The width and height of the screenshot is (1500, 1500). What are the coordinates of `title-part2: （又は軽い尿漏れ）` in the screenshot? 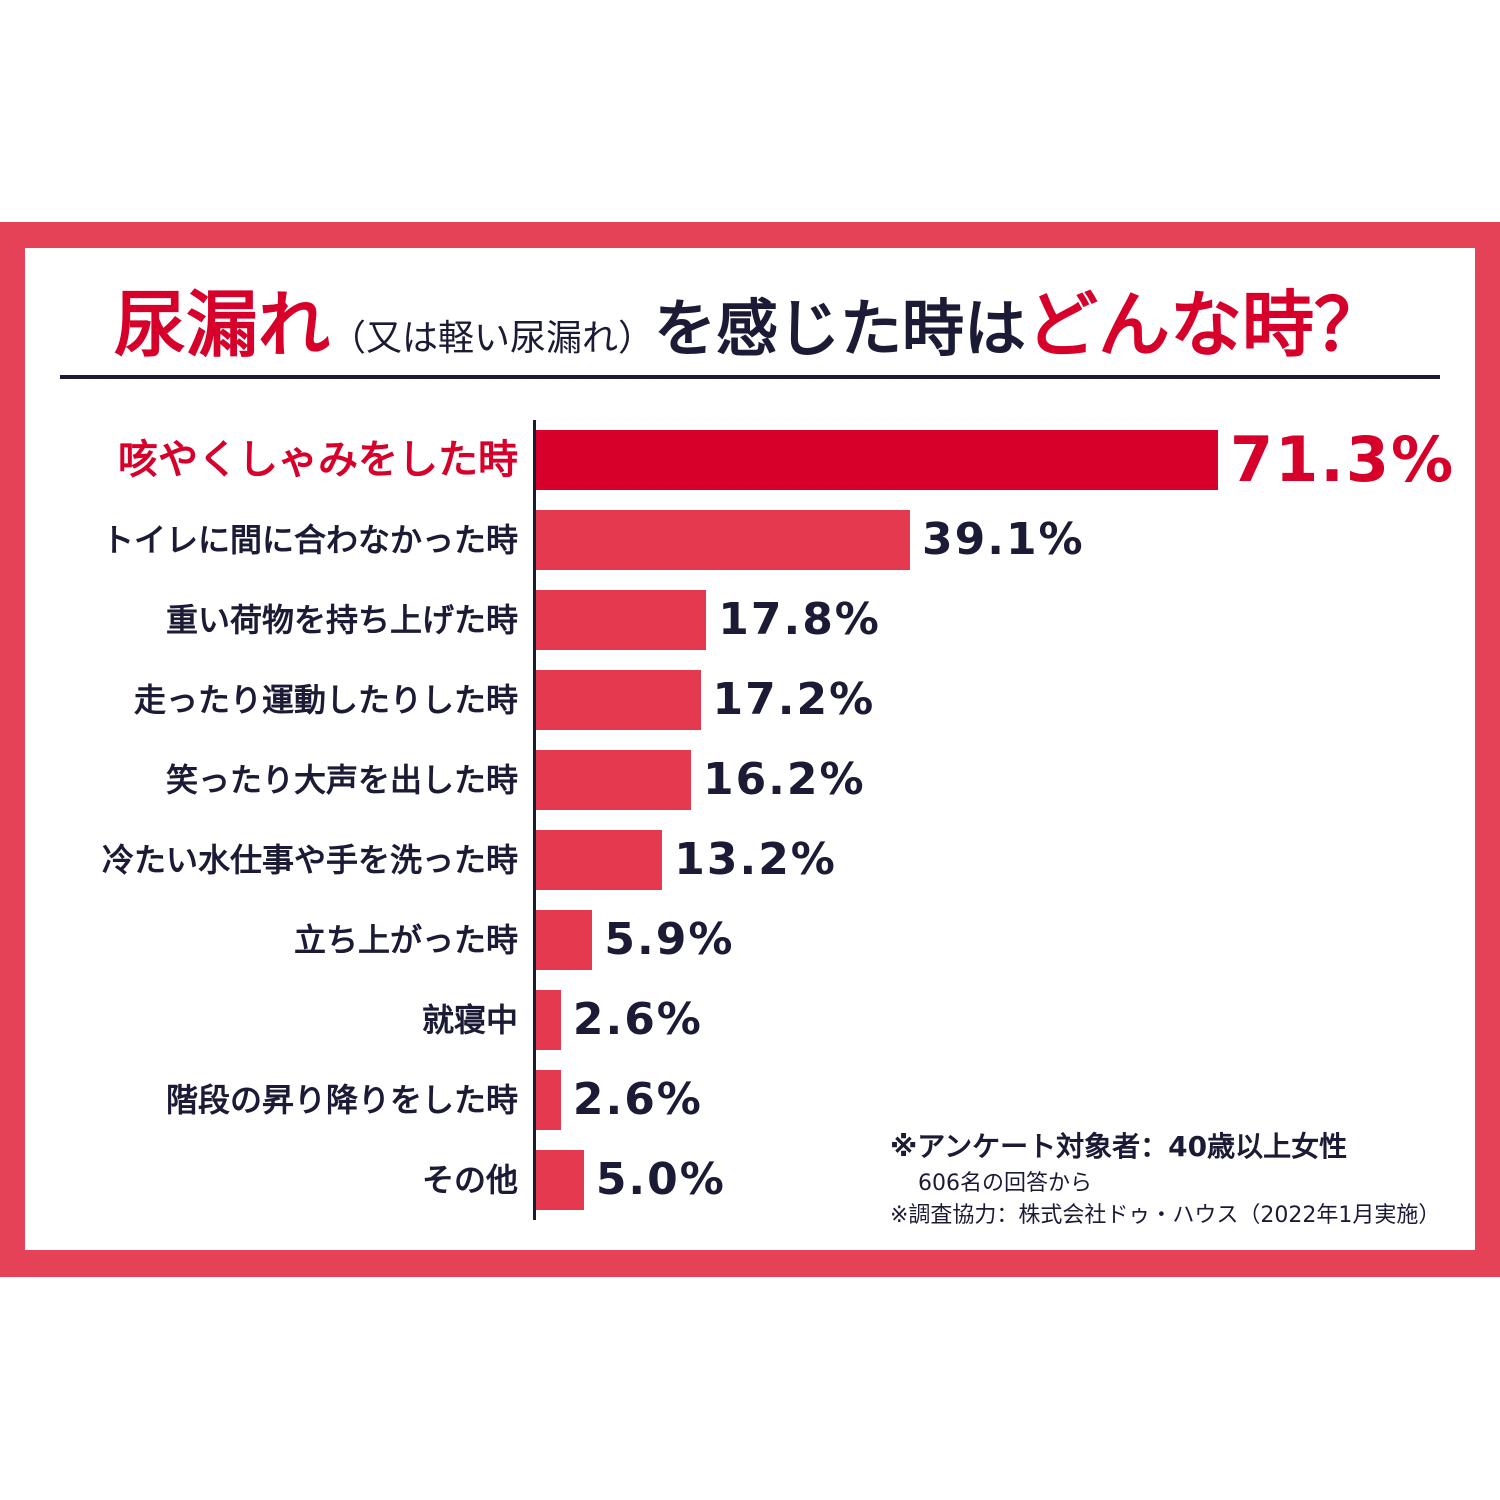 It's located at (491, 338).